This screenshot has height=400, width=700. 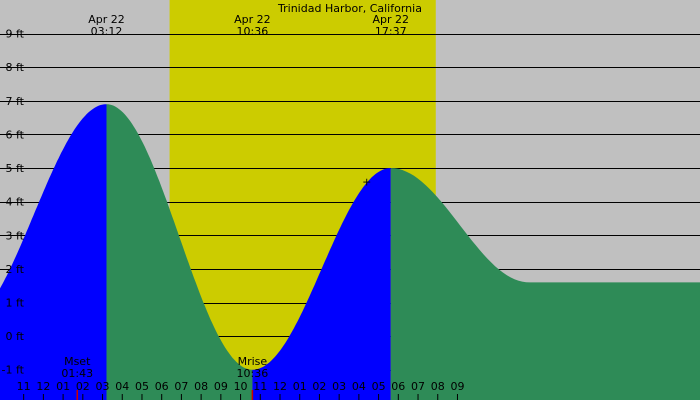 What do you see at coordinates (366, 182) in the screenshot?
I see `current-time-marker: +` at bounding box center [366, 182].